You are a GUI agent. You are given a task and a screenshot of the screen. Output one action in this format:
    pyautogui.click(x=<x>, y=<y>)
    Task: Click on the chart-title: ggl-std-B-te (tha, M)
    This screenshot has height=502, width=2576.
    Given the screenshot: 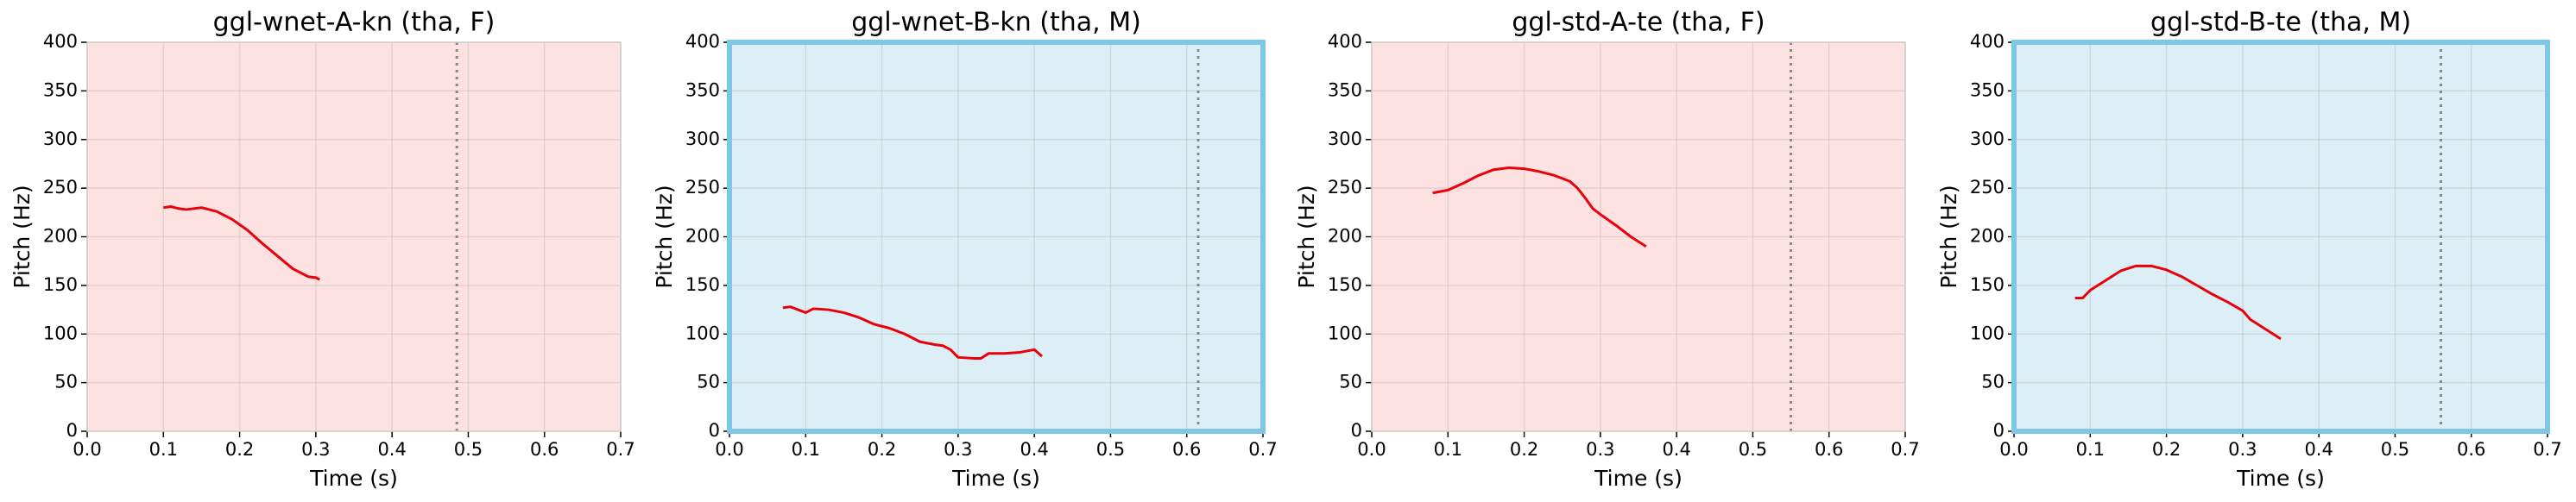 What is the action you would take?
    pyautogui.click(x=2280, y=23)
    